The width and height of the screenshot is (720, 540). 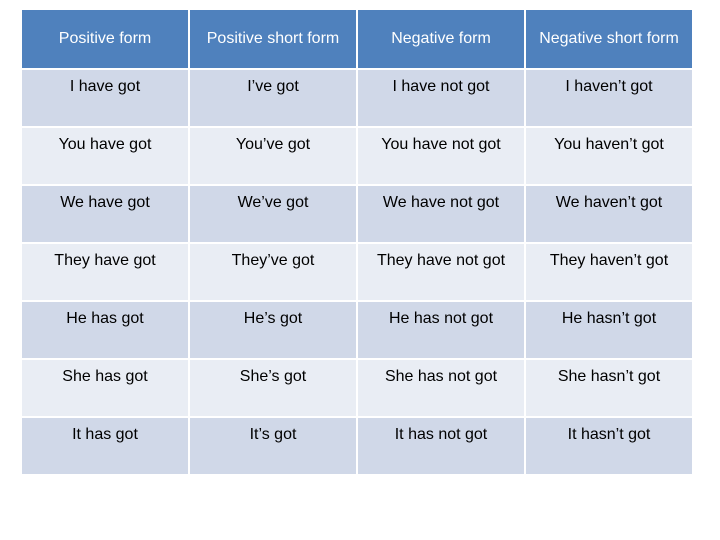 I want to click on table-cell: I haven’t got, so click(x=609, y=98).